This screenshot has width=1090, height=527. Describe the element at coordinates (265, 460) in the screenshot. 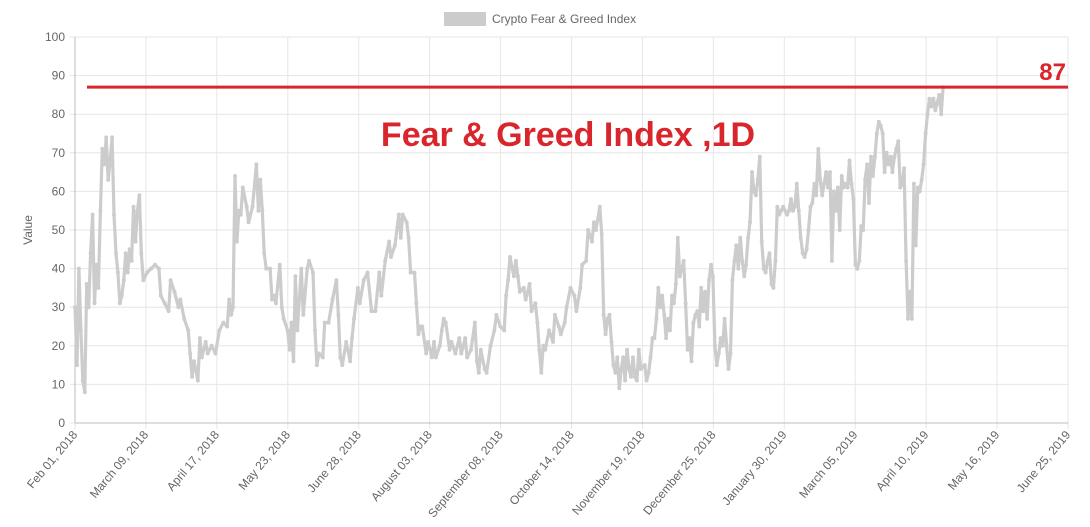

I see `x-tick-label: May 23, 2018` at that location.